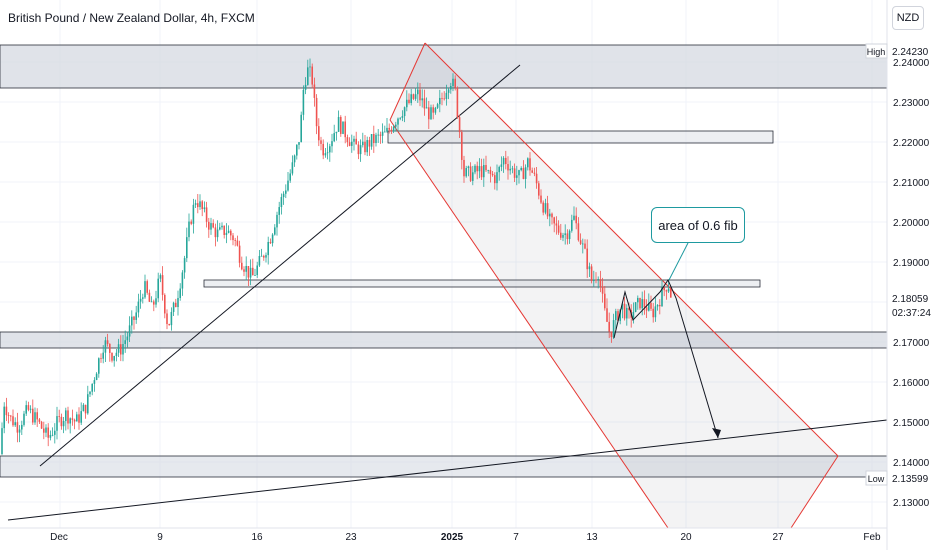 Image resolution: width=932 pixels, height=550 pixels. Describe the element at coordinates (407, 81) in the screenshot. I see `channel-top-edge` at that location.